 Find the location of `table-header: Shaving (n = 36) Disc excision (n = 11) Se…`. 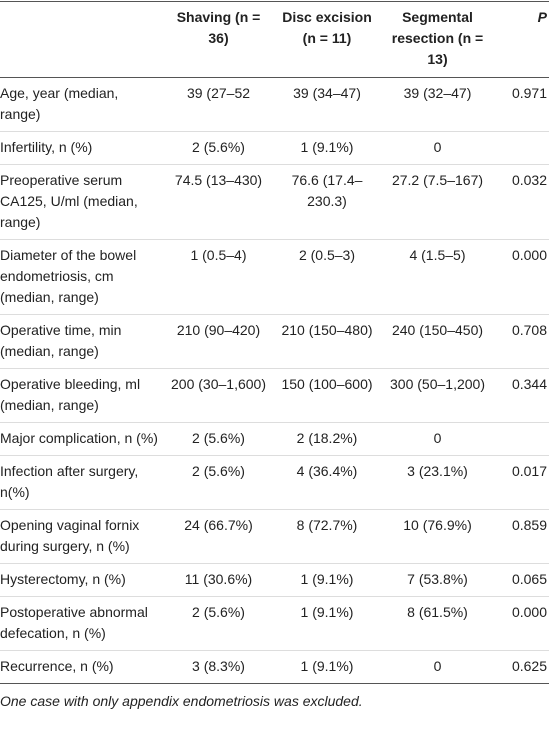

table-header: Shaving (n = 36) Disc excision (n = 11) Se… is located at coordinates (274, 39).